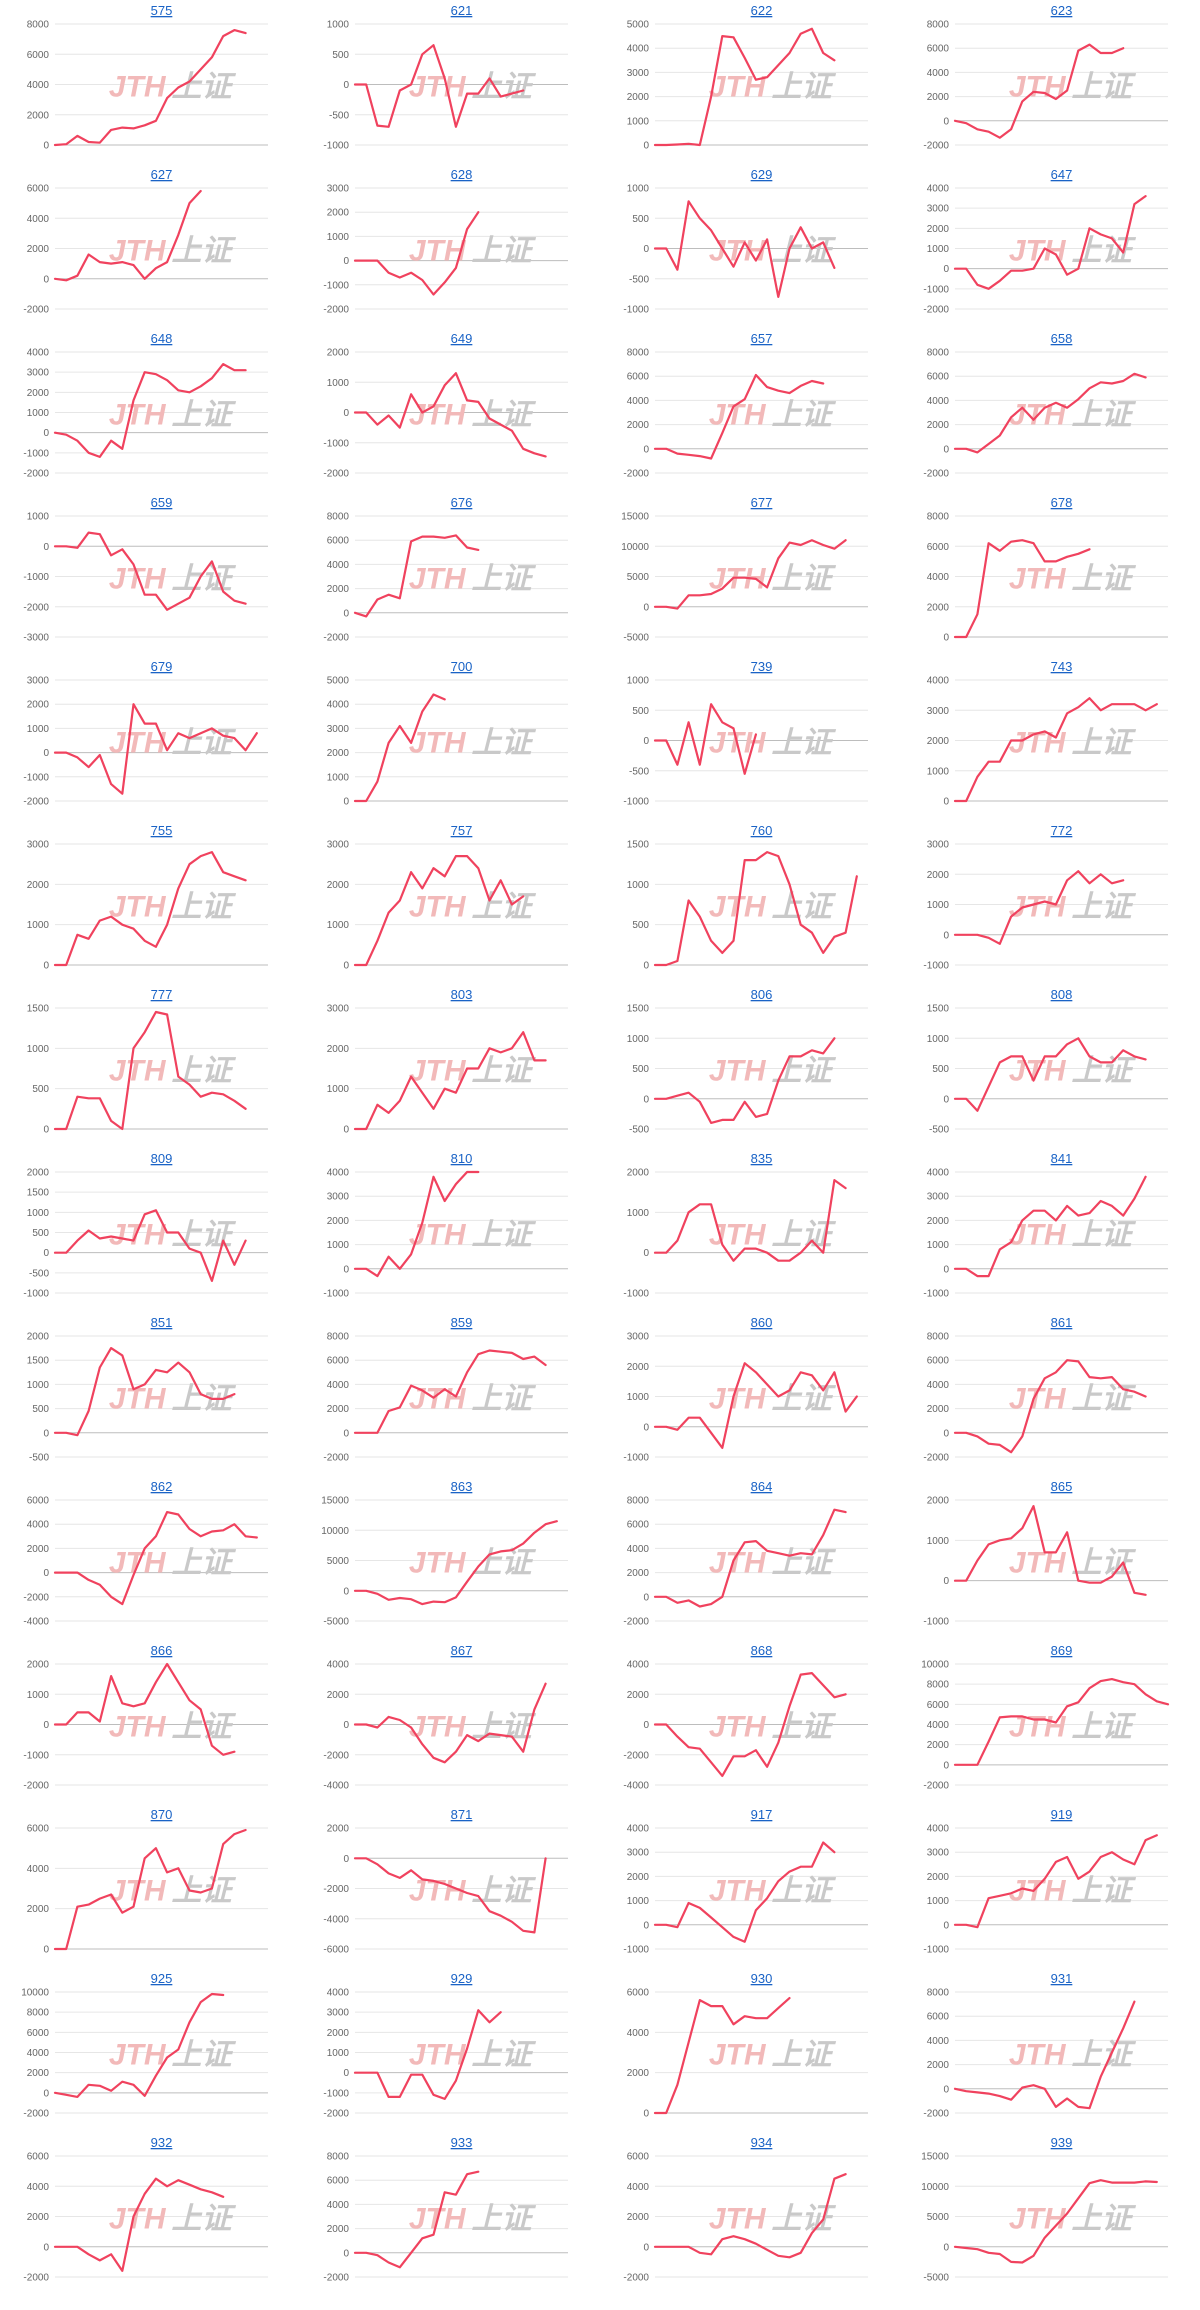 The width and height of the screenshot is (1200, 2310). Describe the element at coordinates (162, 2142) in the screenshot. I see `chart-title-link: 932` at that location.